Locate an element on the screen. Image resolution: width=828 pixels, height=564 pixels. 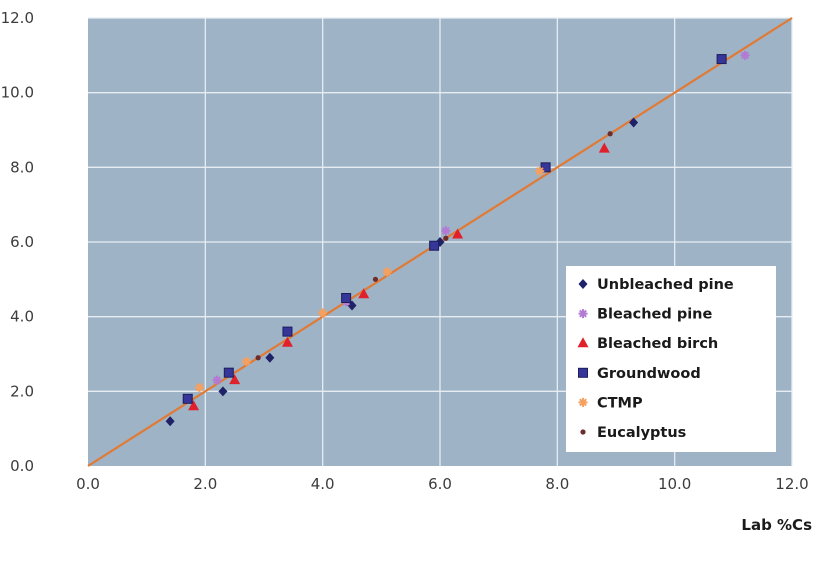
y-tick-label: 2.0 is located at coordinates (22, 391).